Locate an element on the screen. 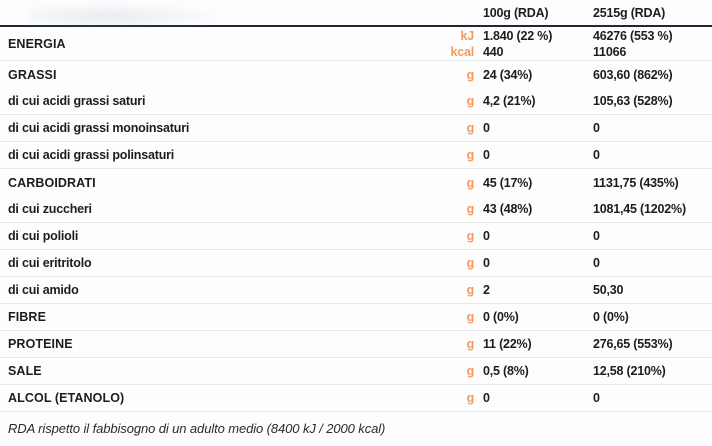 The width and height of the screenshot is (712, 446). row-label: SALE is located at coordinates (25, 371).